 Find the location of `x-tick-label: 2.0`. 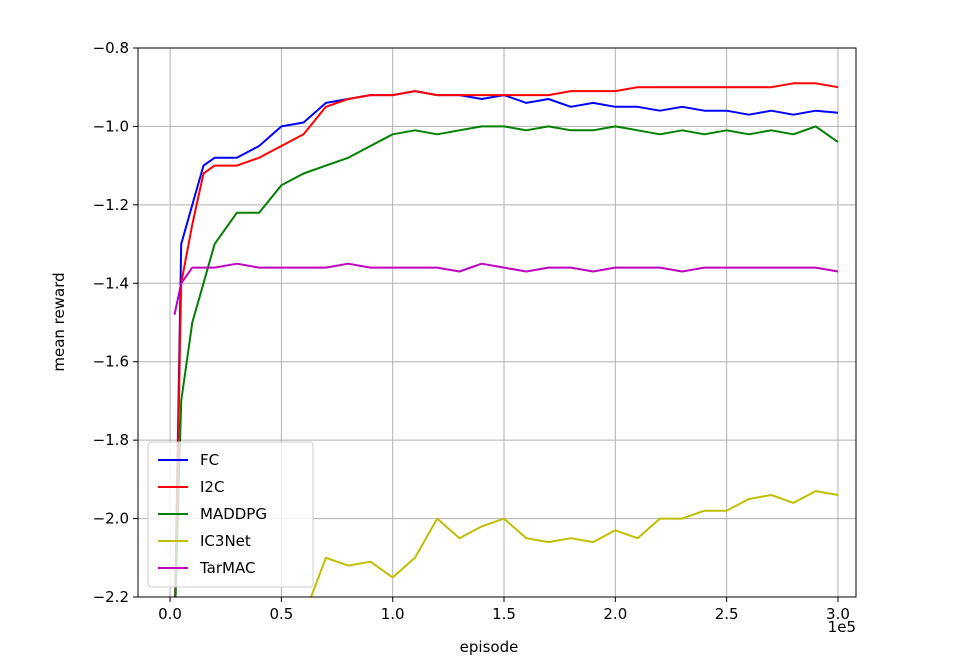

x-tick-label: 2.0 is located at coordinates (615, 614).